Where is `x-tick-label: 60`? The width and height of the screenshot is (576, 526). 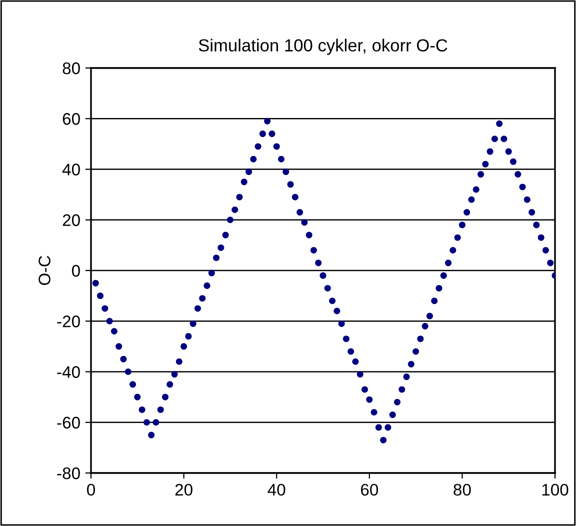
x-tick-label: 60 is located at coordinates (369, 490).